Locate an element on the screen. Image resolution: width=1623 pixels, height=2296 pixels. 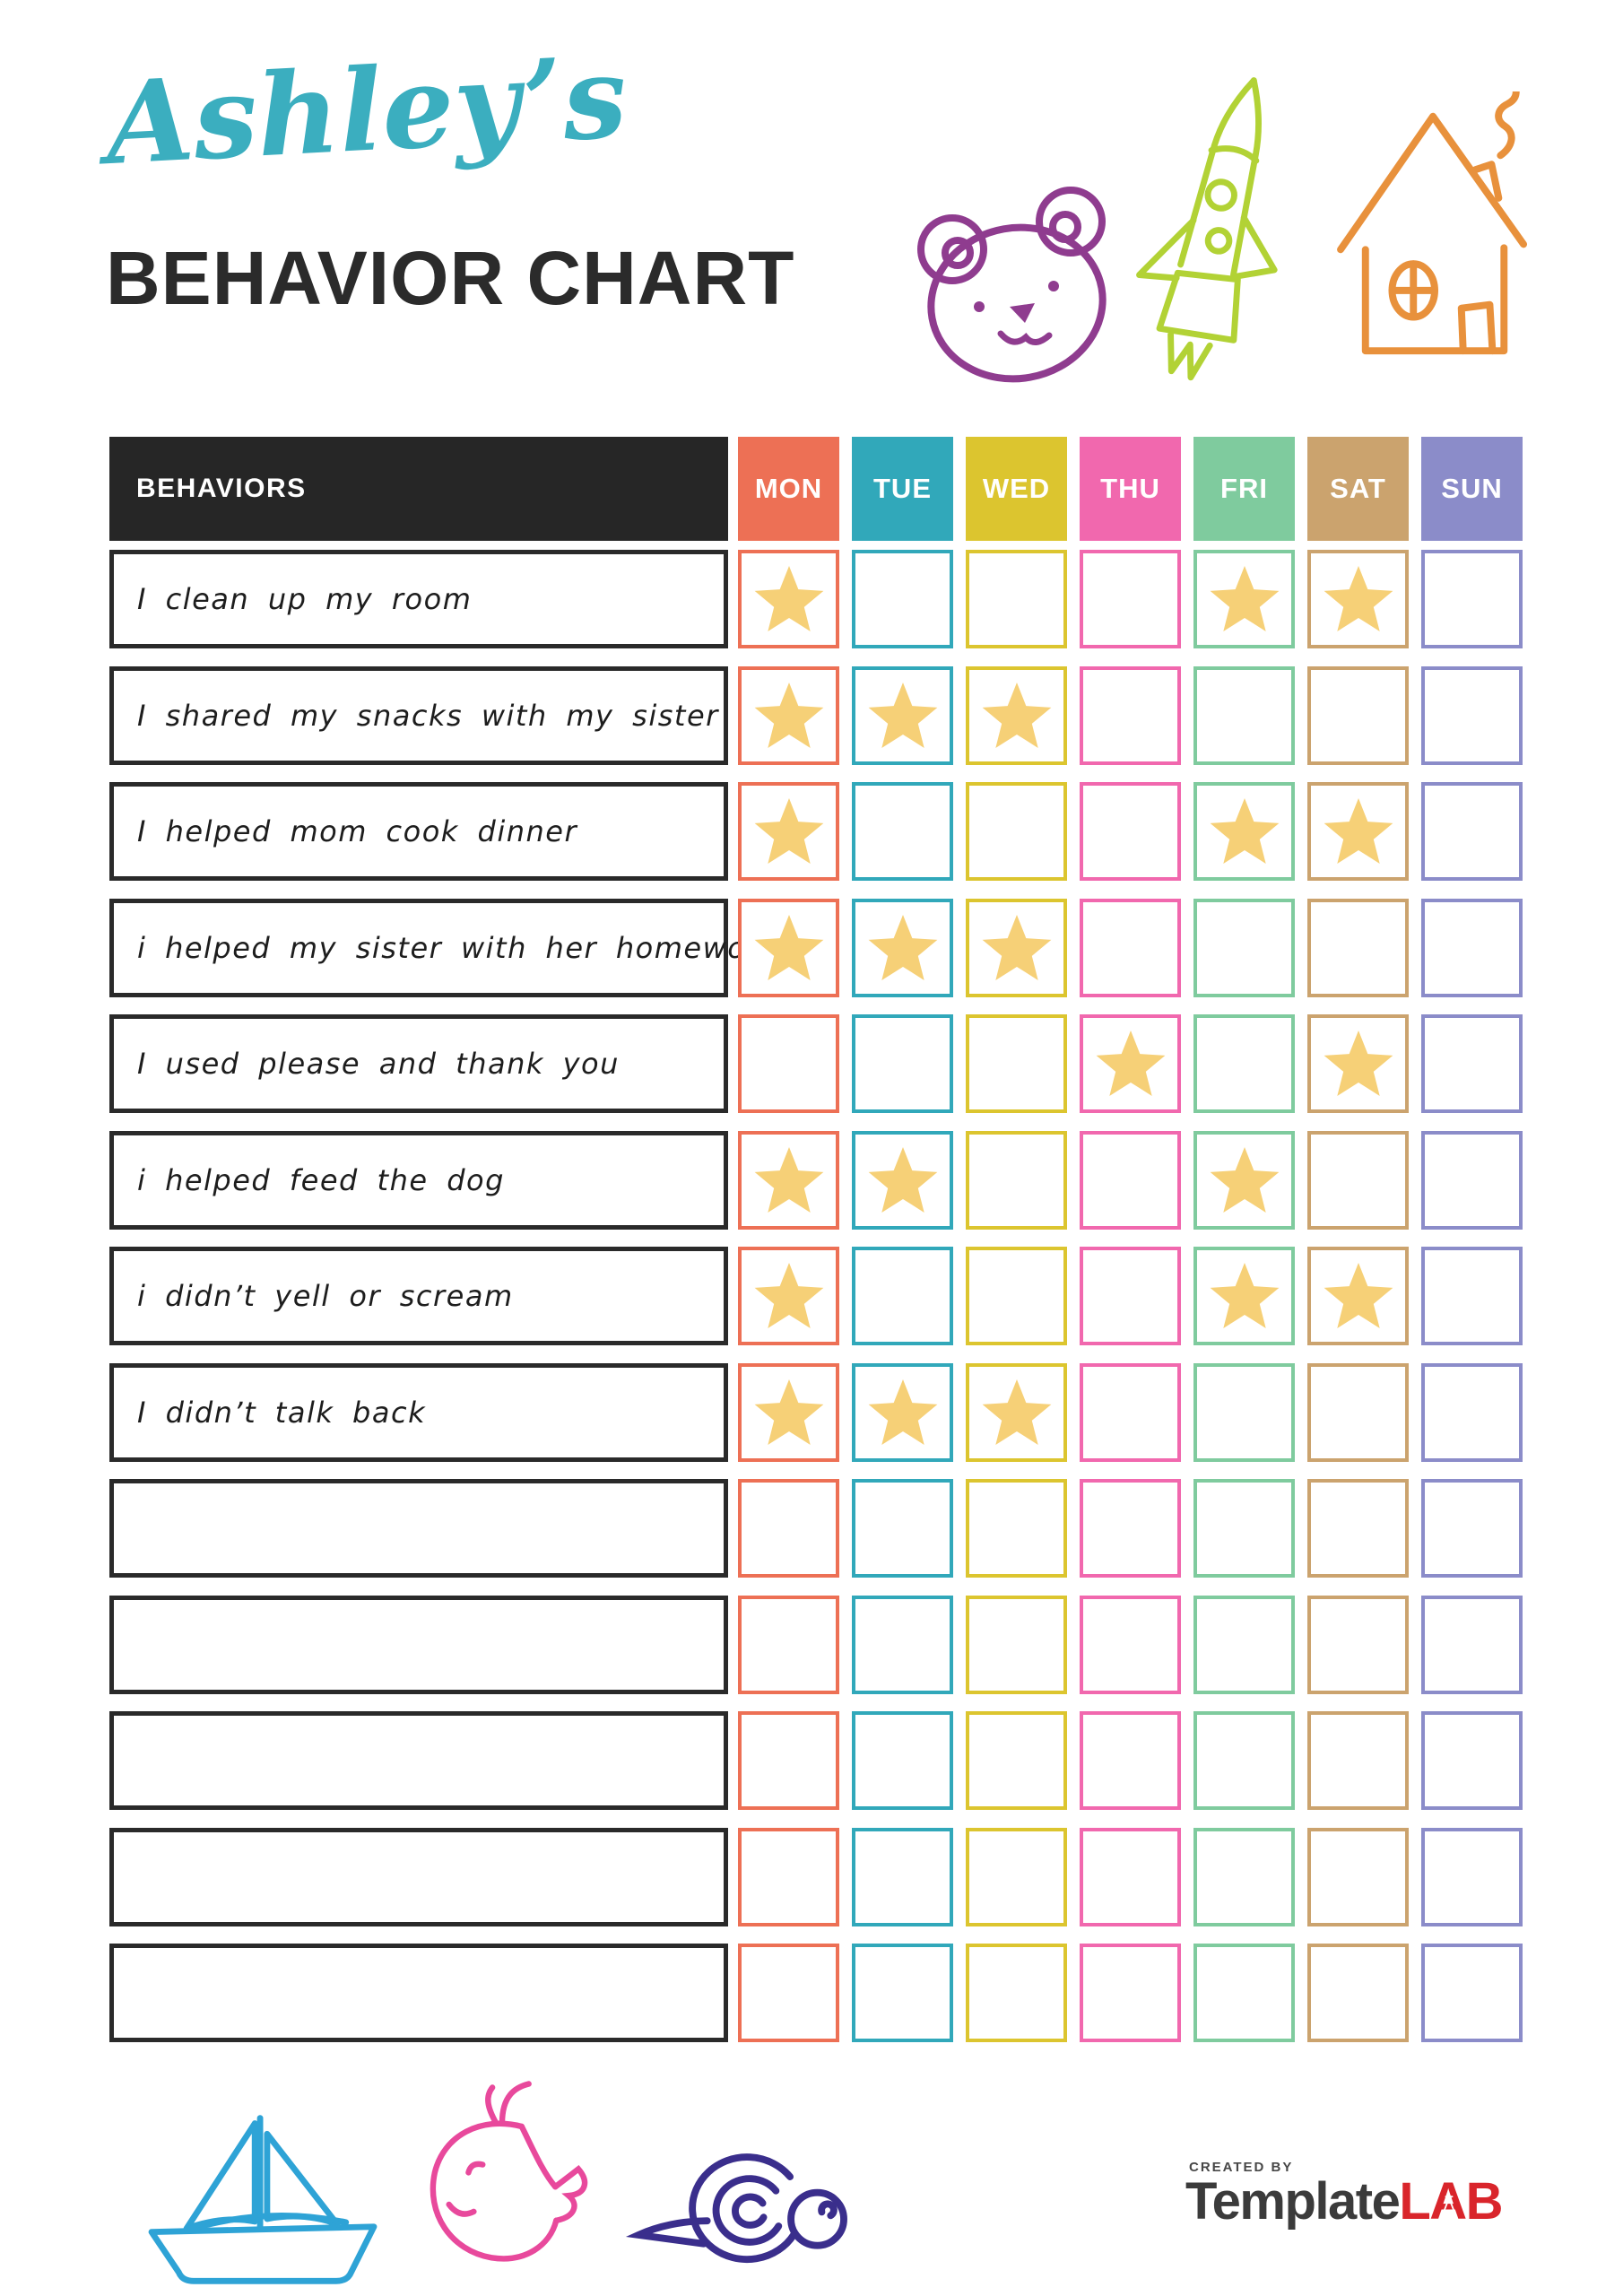
behavior-label-box: i helped my sister with her homework is located at coordinates (443, 947).